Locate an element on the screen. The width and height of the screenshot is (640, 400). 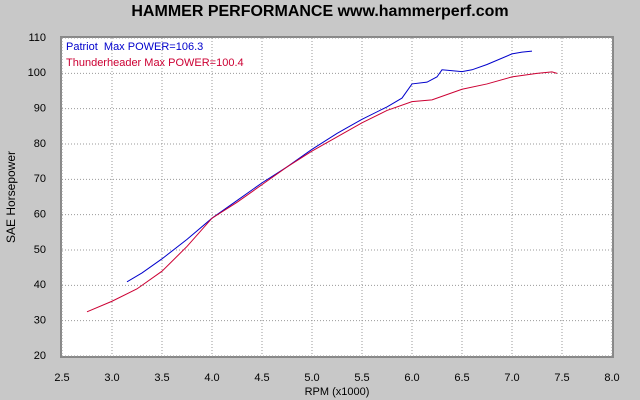
x-tick-label: 4.0 is located at coordinates (211, 378).